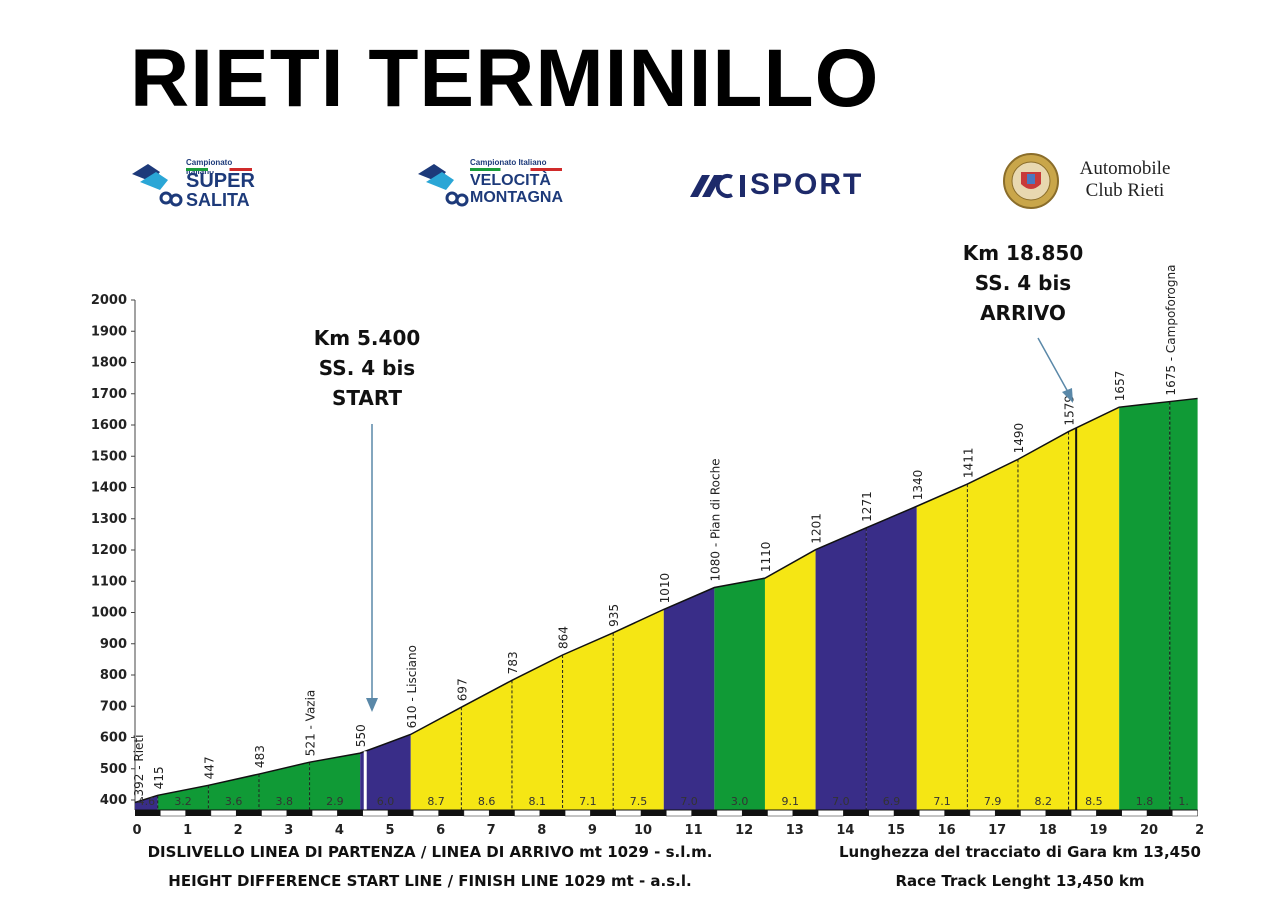  What do you see at coordinates (1094, 801) in the screenshot?
I see `gradient-label: 8.5` at bounding box center [1094, 801].